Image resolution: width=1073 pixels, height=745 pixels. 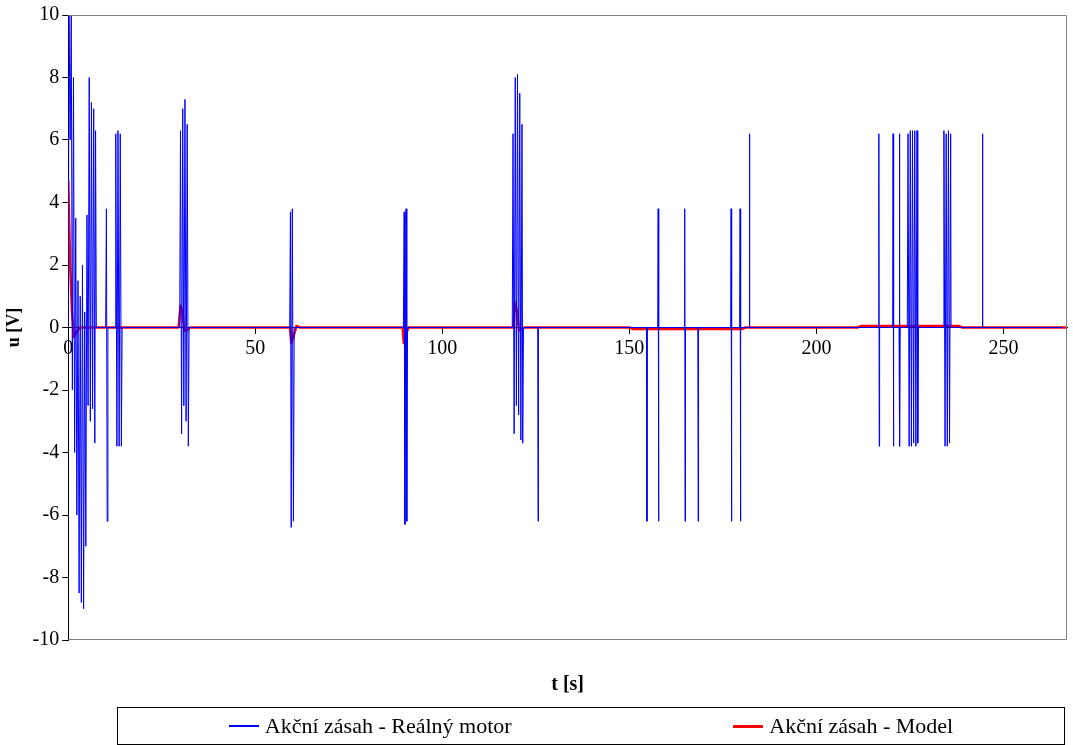 What do you see at coordinates (54, 75) in the screenshot?
I see `y-tick-label: 8` at bounding box center [54, 75].